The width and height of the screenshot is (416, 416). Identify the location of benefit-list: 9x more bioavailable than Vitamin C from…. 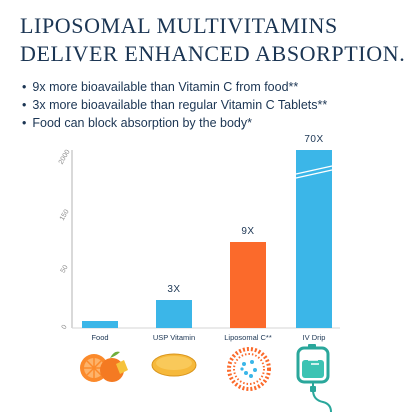
(218, 105).